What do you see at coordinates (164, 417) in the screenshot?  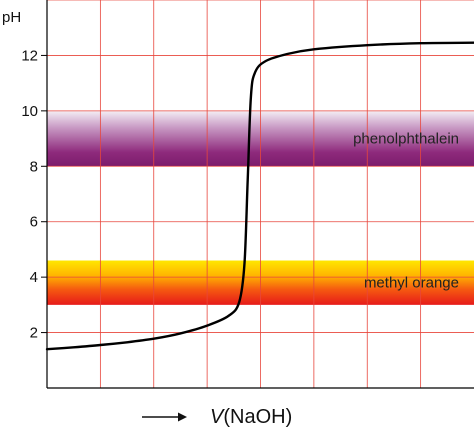 I see `arrow-right-icon` at bounding box center [164, 417].